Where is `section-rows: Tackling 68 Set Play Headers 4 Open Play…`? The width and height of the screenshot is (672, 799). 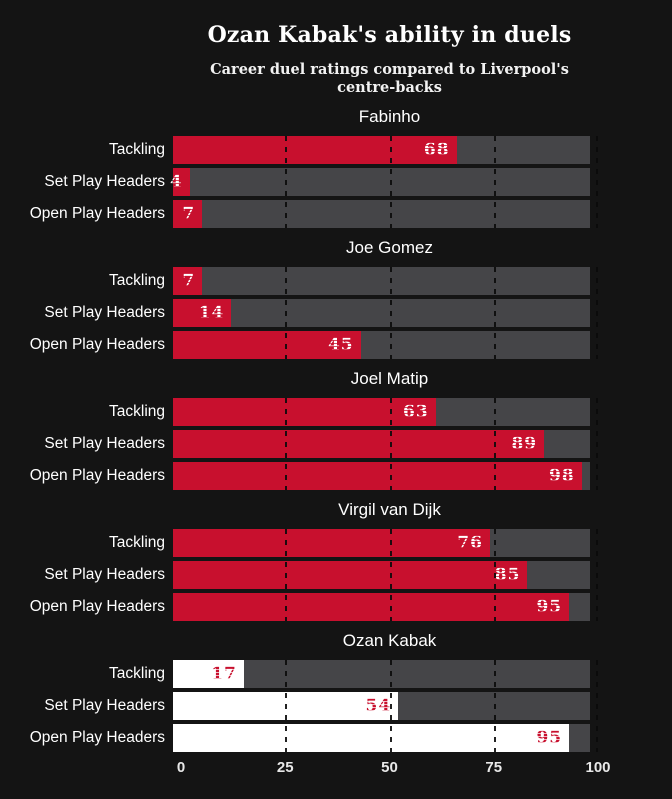 section-rows: Tackling 68 Set Play Headers 4 Open Play… is located at coordinates (336, 182).